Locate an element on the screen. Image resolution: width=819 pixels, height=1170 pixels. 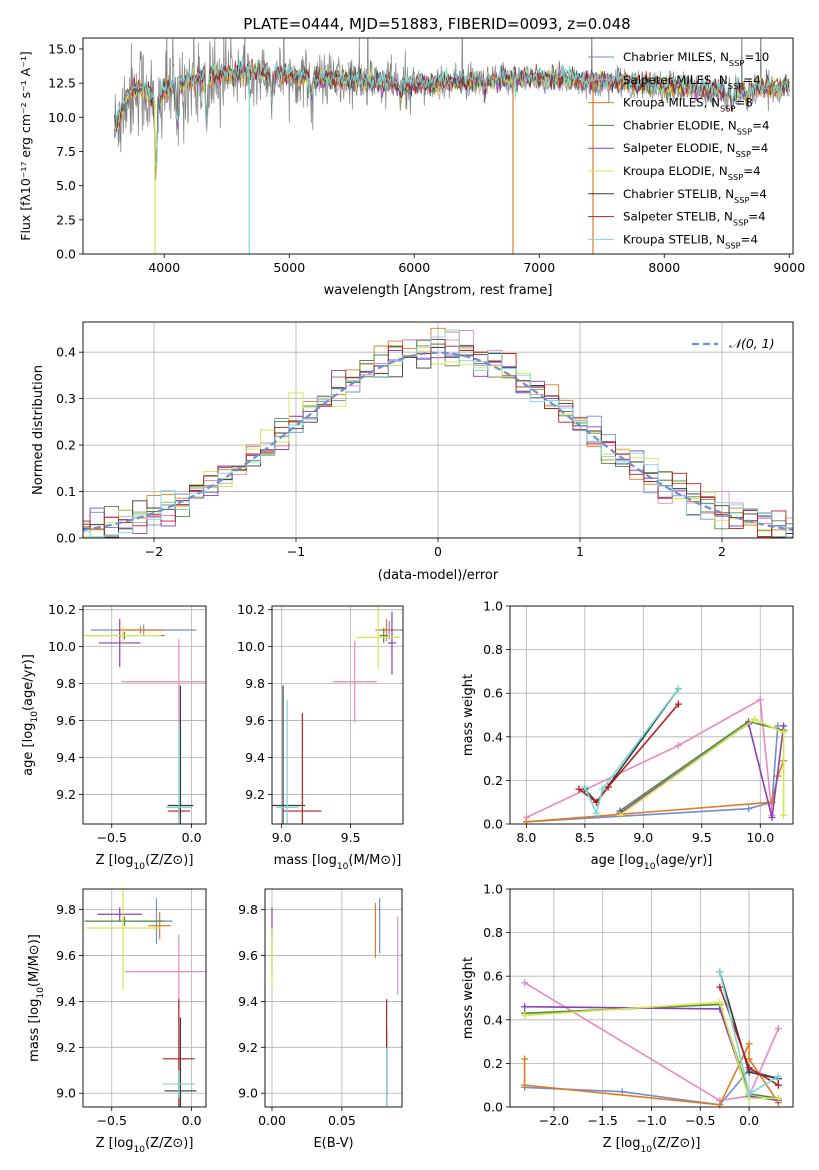
x-tick-label: 1 is located at coordinates (580, 551).